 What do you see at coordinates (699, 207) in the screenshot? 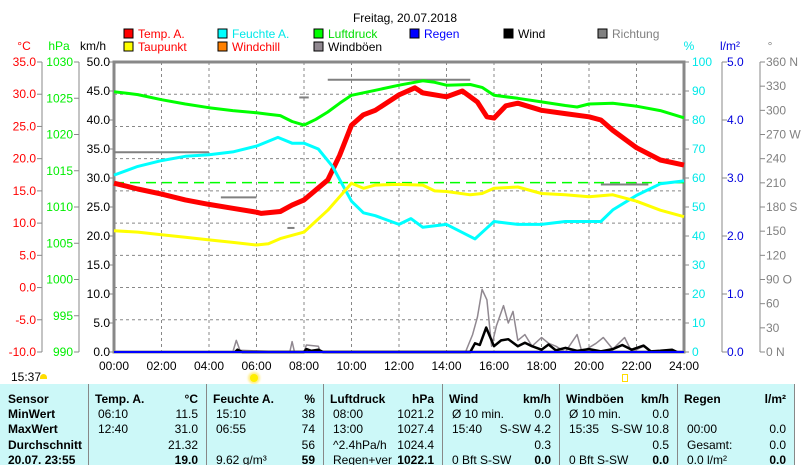
I see `axis-label-humidity: 50` at bounding box center [699, 207].